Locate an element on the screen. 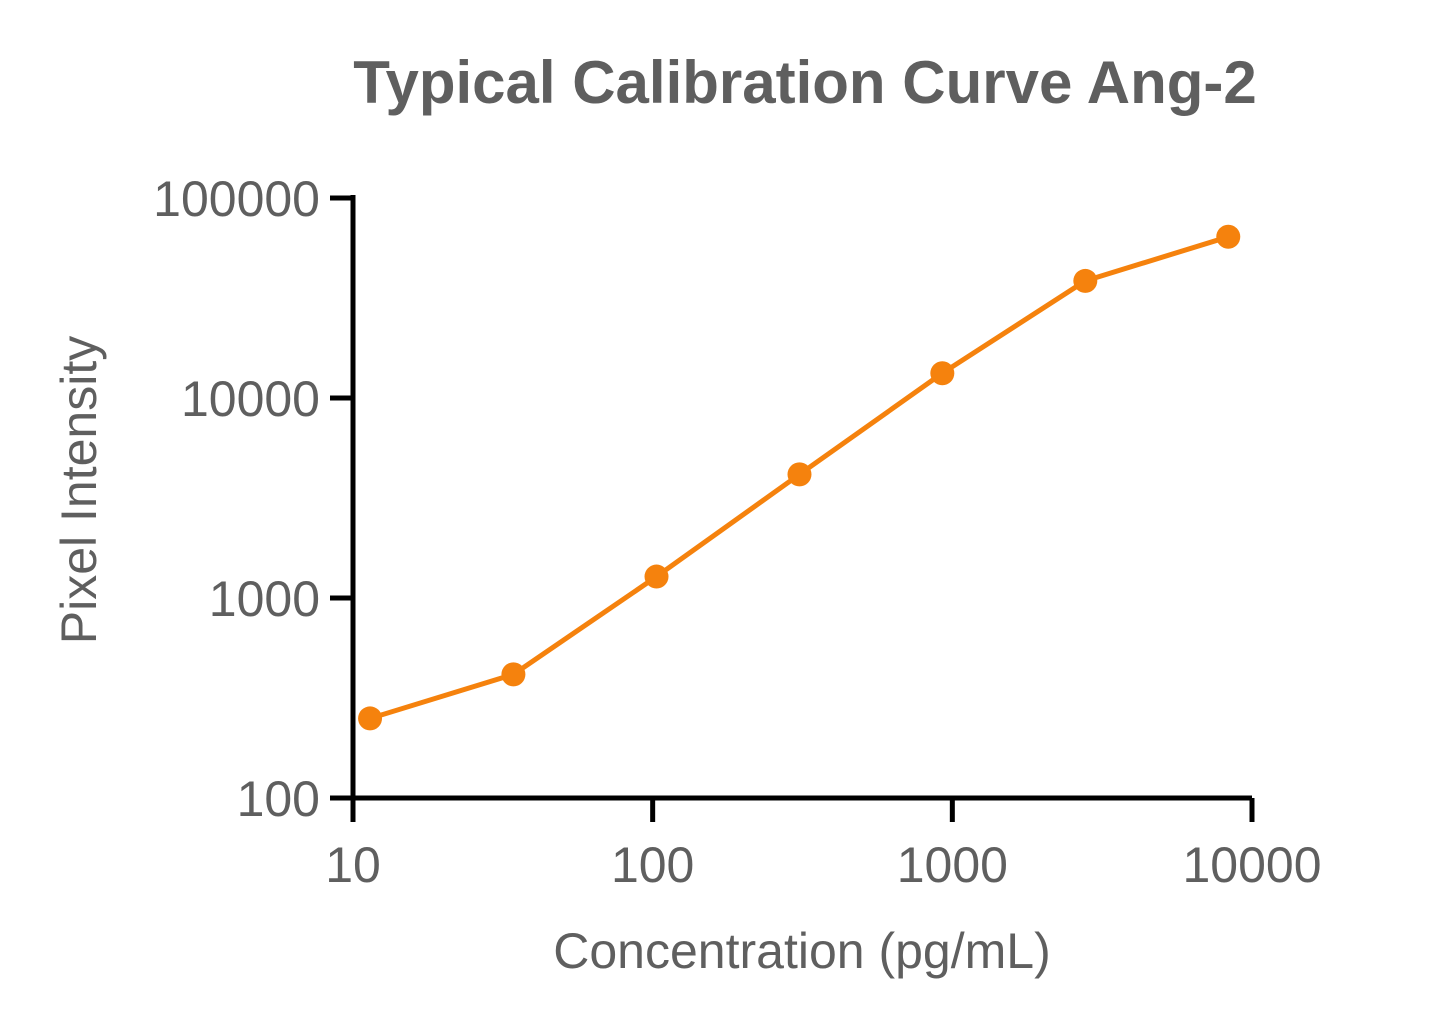  chart-title: Typical Calibration Curve Ang-2 is located at coordinates (805, 82).